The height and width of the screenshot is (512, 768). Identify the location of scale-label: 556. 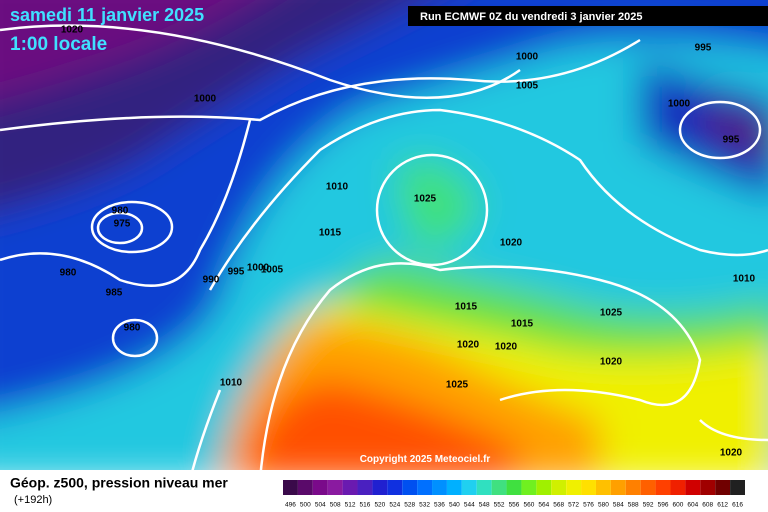
(514, 505).